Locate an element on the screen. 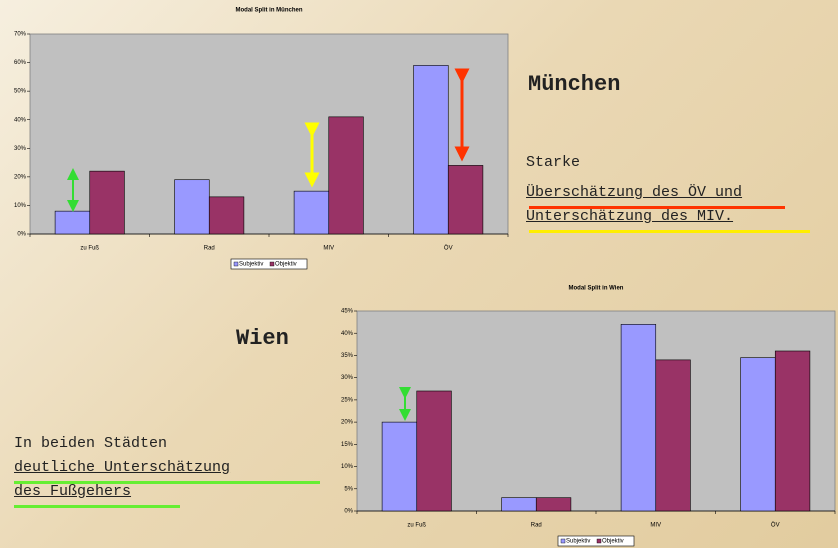 Image resolution: width=838 pixels, height=548 pixels. heading: Wien is located at coordinates (262, 338).